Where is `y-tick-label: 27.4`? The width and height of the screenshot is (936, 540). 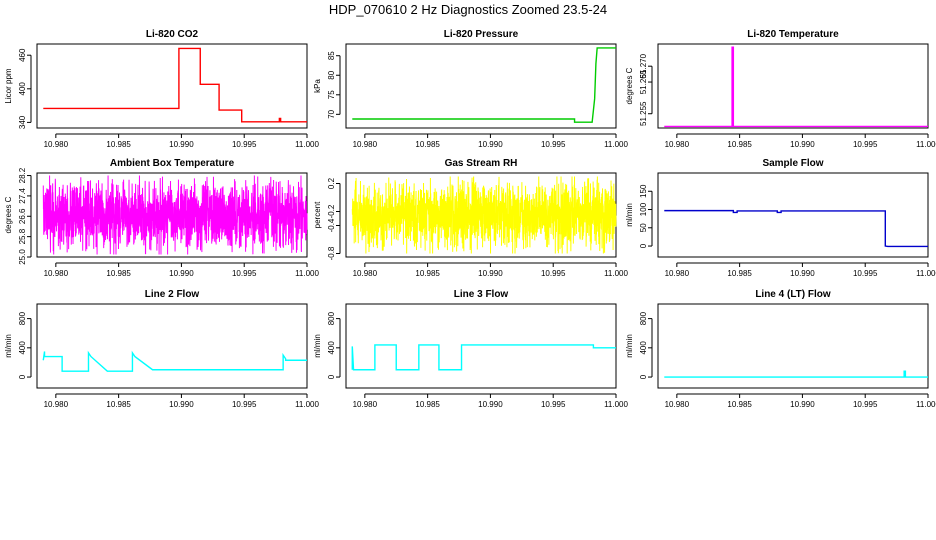
y-tick-label: 27.4 is located at coordinates (22, 196).